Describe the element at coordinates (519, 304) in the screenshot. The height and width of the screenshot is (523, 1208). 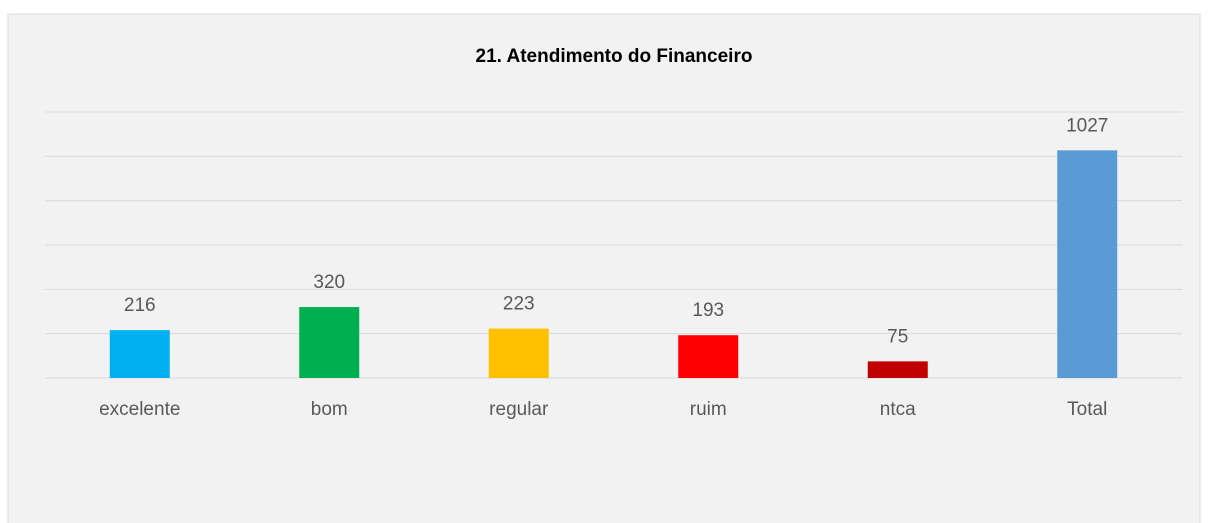
I see `data-label: 223` at that location.